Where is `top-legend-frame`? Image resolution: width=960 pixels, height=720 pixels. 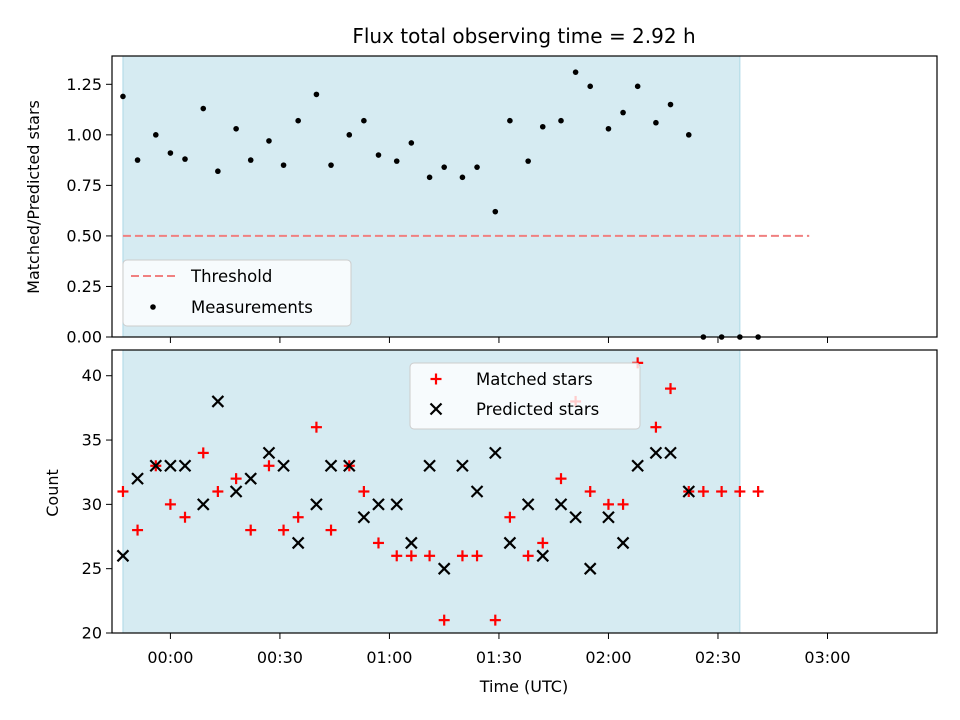 top-legend-frame is located at coordinates (237, 293).